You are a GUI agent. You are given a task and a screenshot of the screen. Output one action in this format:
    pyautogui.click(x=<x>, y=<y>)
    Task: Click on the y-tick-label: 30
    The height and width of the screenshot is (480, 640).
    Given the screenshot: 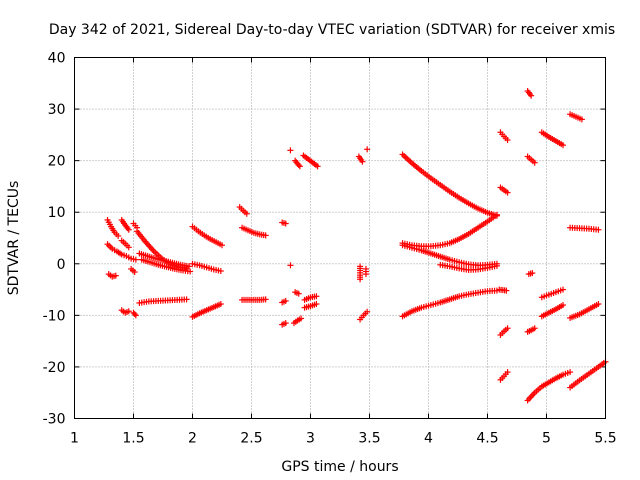 What is the action you would take?
    pyautogui.click(x=57, y=110)
    